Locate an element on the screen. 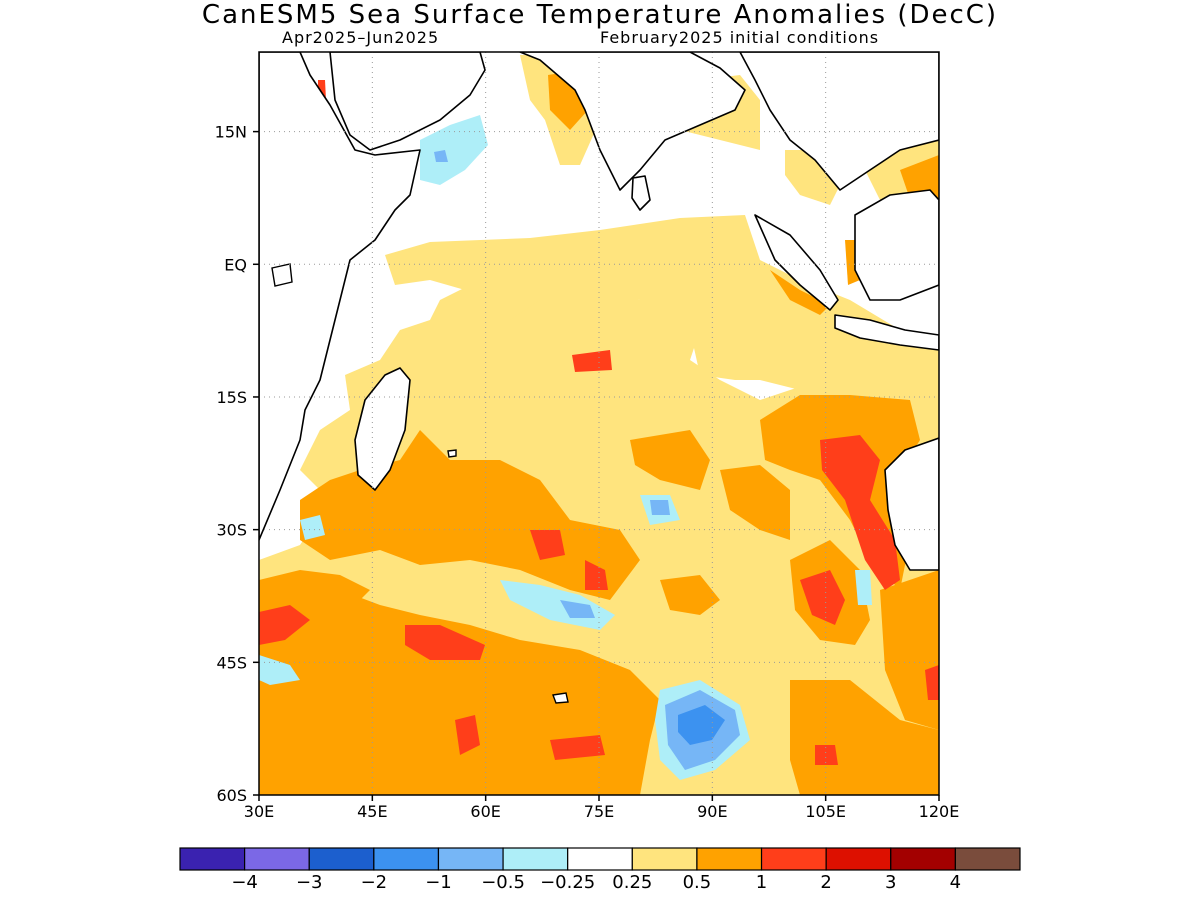 The width and height of the screenshot is (1200, 900). latitude-axis: 15N EQ 15S 30S 45S 60S is located at coordinates (237, 464).